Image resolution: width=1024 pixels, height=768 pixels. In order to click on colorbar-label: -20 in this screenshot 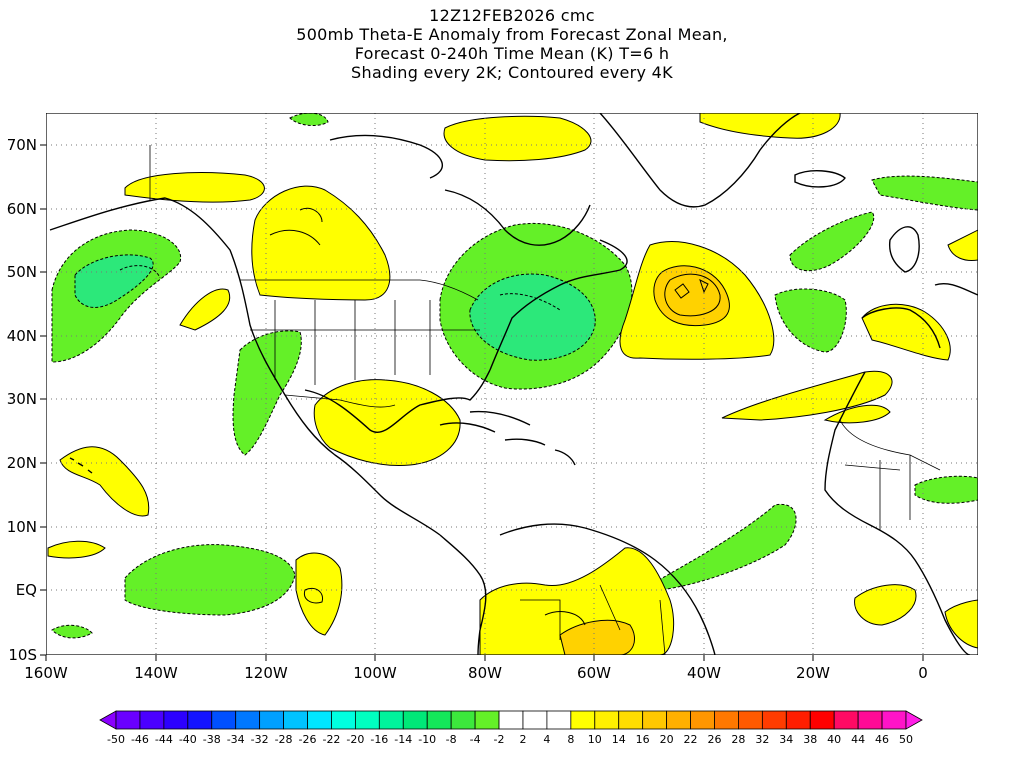, I will do `click(355, 739)`.